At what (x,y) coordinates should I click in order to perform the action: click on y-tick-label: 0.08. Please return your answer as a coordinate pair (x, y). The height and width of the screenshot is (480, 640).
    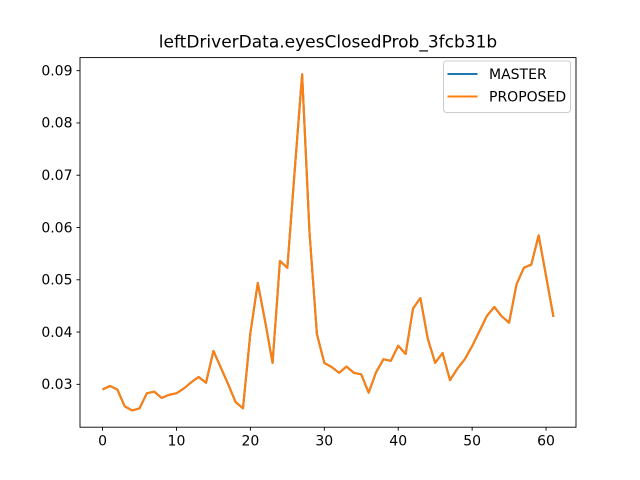
    Looking at the image, I should click on (56, 124).